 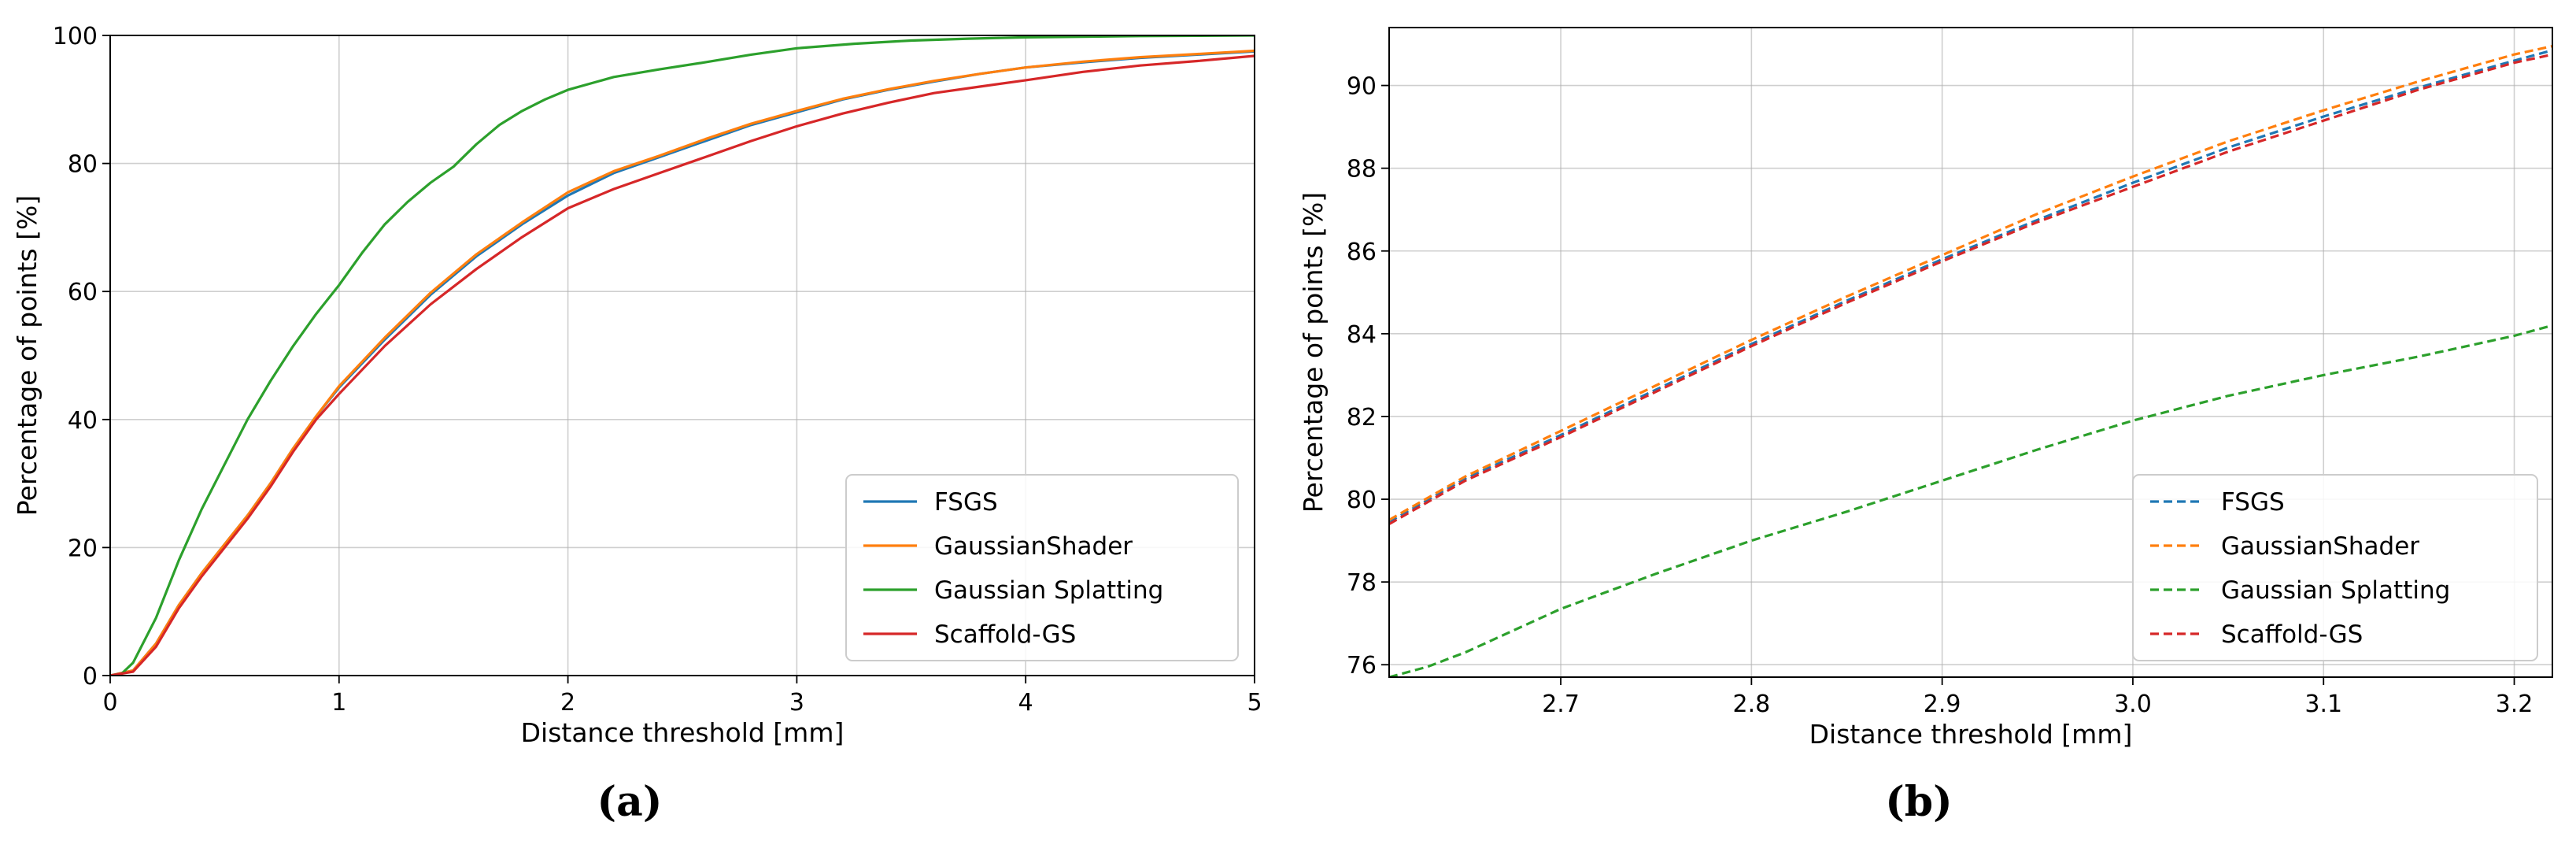 I want to click on x-tick-label: 2.8, so click(x=1752, y=704).